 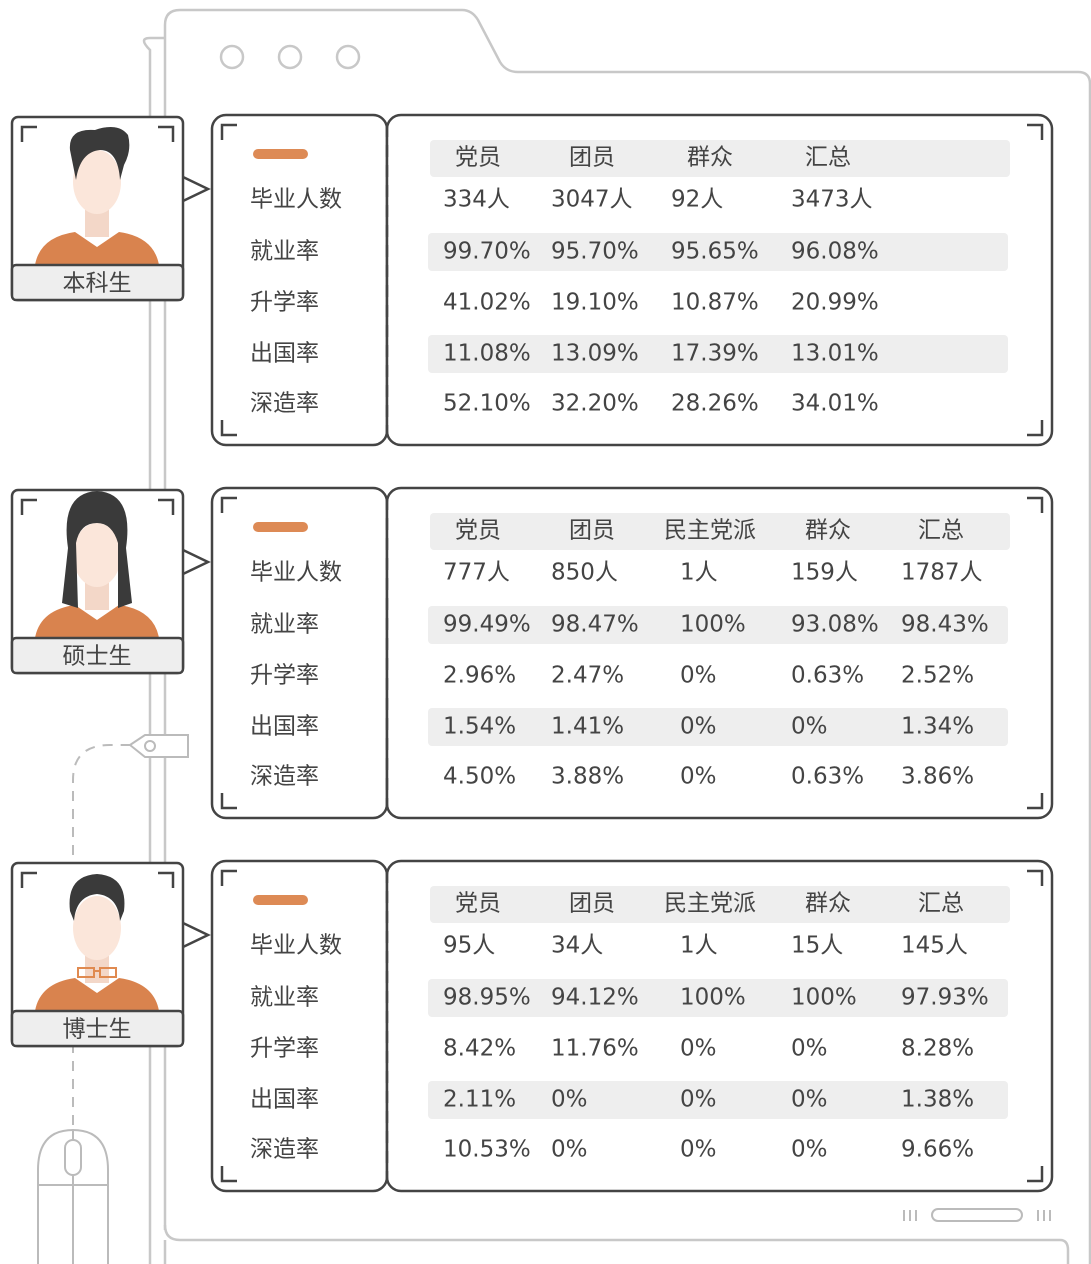 What do you see at coordinates (595, 1049) in the screenshot?
I see `cell: 11.76%` at bounding box center [595, 1049].